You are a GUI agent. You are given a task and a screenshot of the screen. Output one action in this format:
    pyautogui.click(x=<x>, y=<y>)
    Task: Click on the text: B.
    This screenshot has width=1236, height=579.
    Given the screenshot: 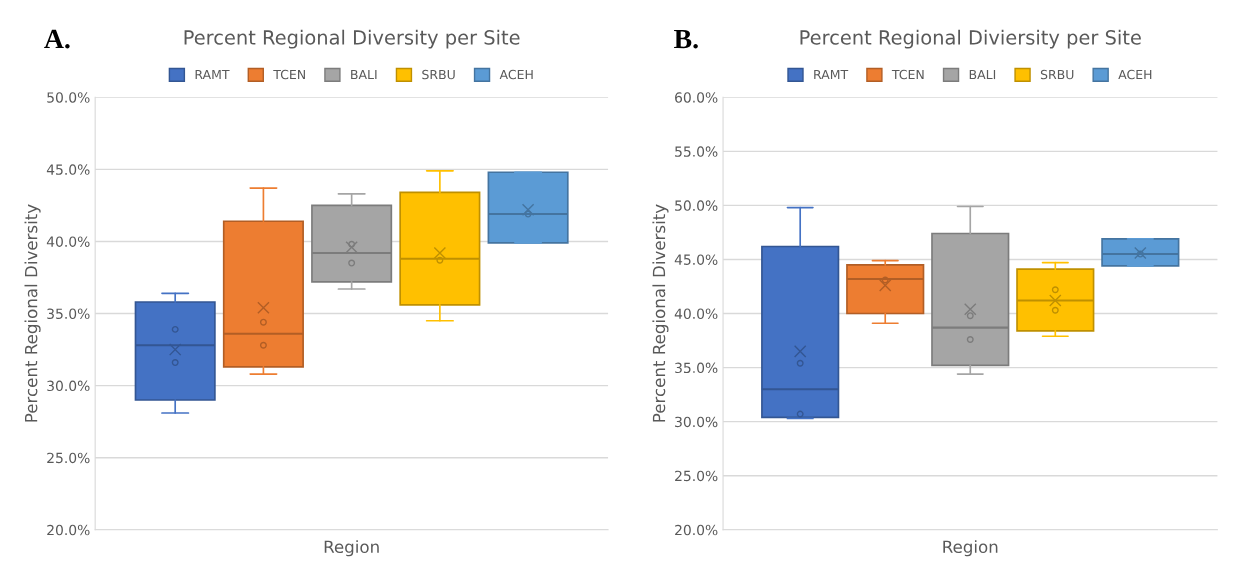 What is the action you would take?
    pyautogui.click(x=686, y=39)
    